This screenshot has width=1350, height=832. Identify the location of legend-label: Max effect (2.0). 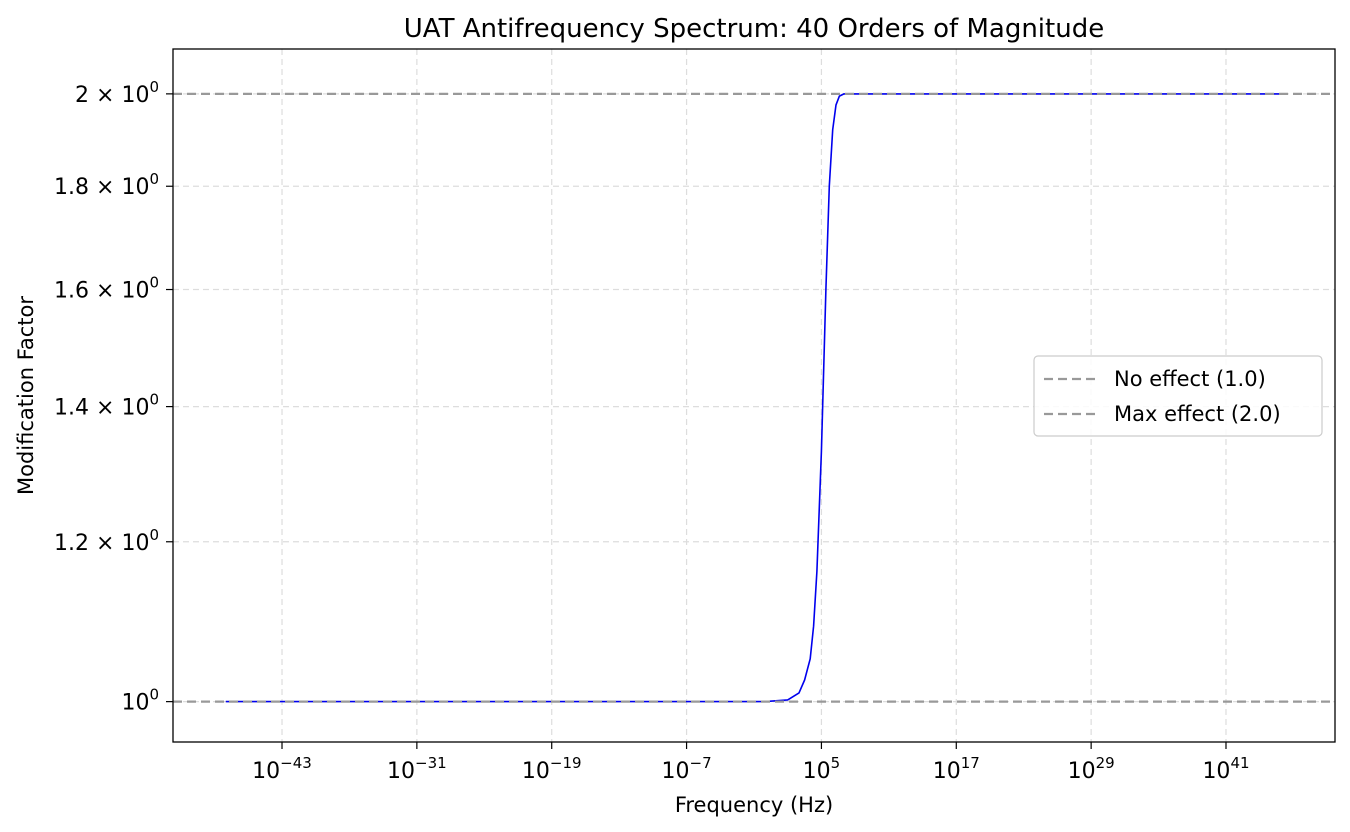
(1197, 414).